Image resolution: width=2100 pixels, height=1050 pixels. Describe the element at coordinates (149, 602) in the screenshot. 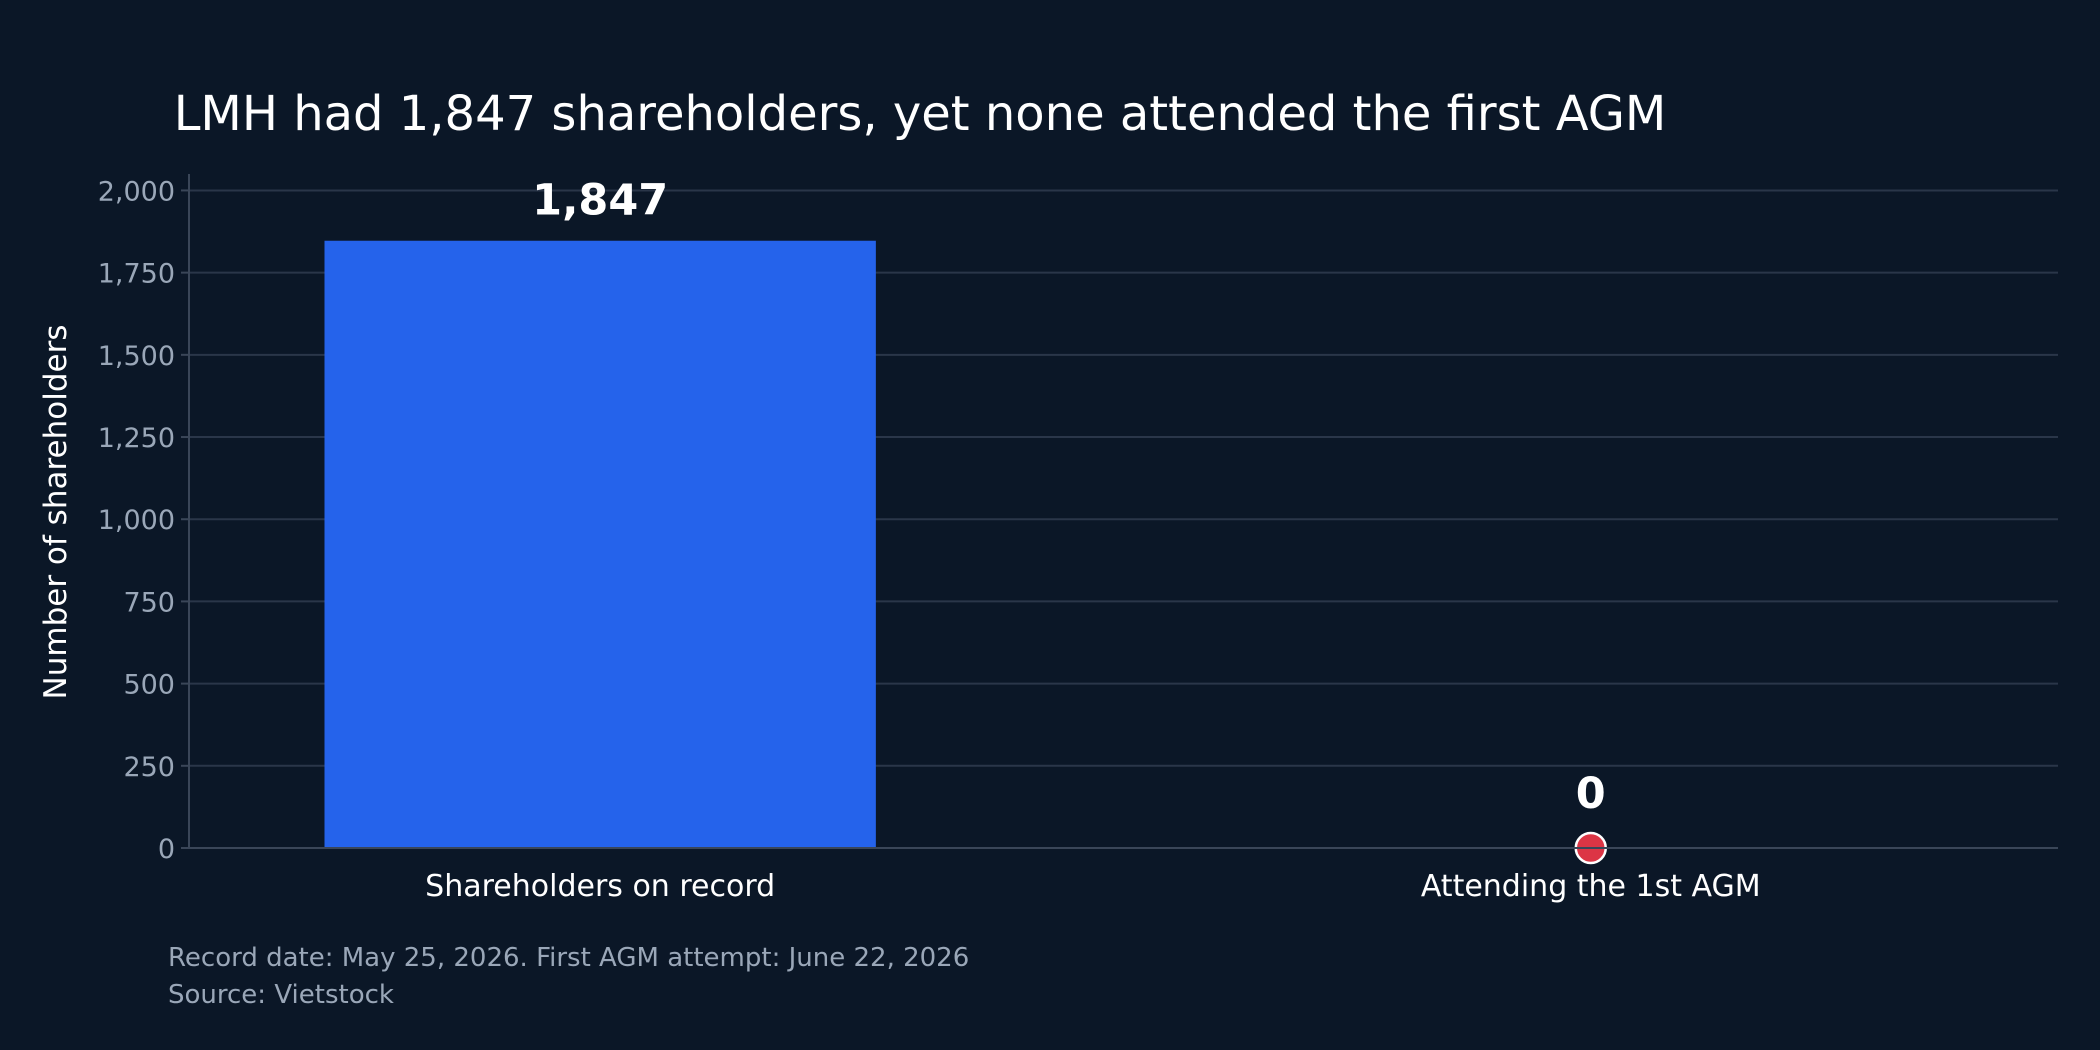

I see `y-tick-label: 750` at that location.